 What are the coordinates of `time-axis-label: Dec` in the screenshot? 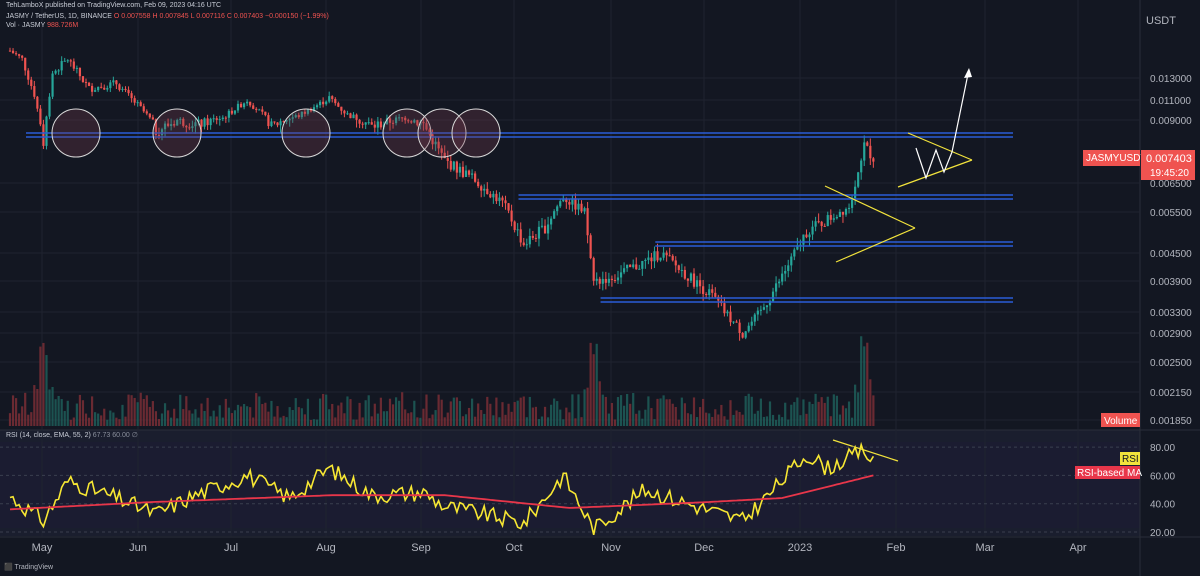 It's located at (704, 548).